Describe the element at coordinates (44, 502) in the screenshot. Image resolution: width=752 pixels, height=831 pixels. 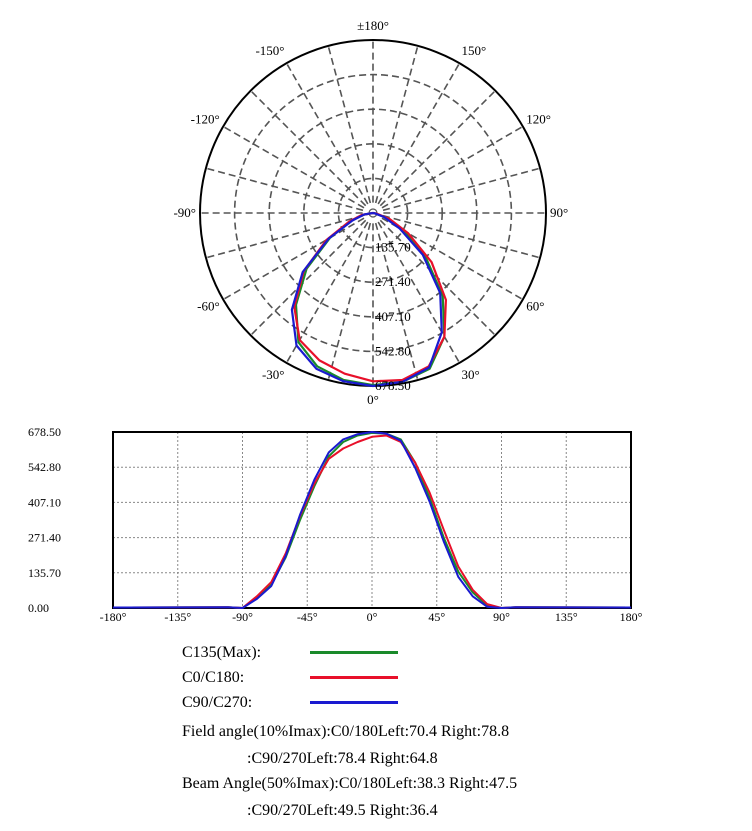
I see `y-tick-label: 407.10` at that location.